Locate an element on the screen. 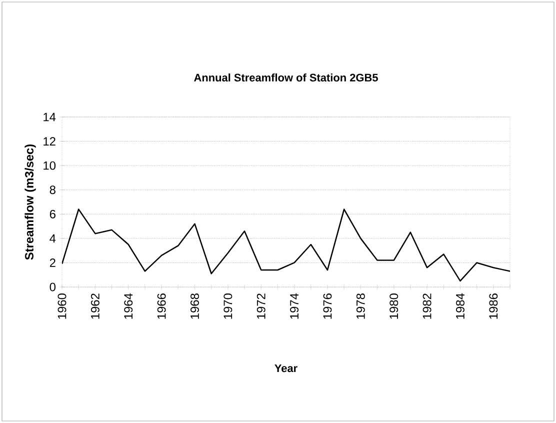 The height and width of the screenshot is (423, 556). x-tick-label: 1982 is located at coordinates (427, 306).